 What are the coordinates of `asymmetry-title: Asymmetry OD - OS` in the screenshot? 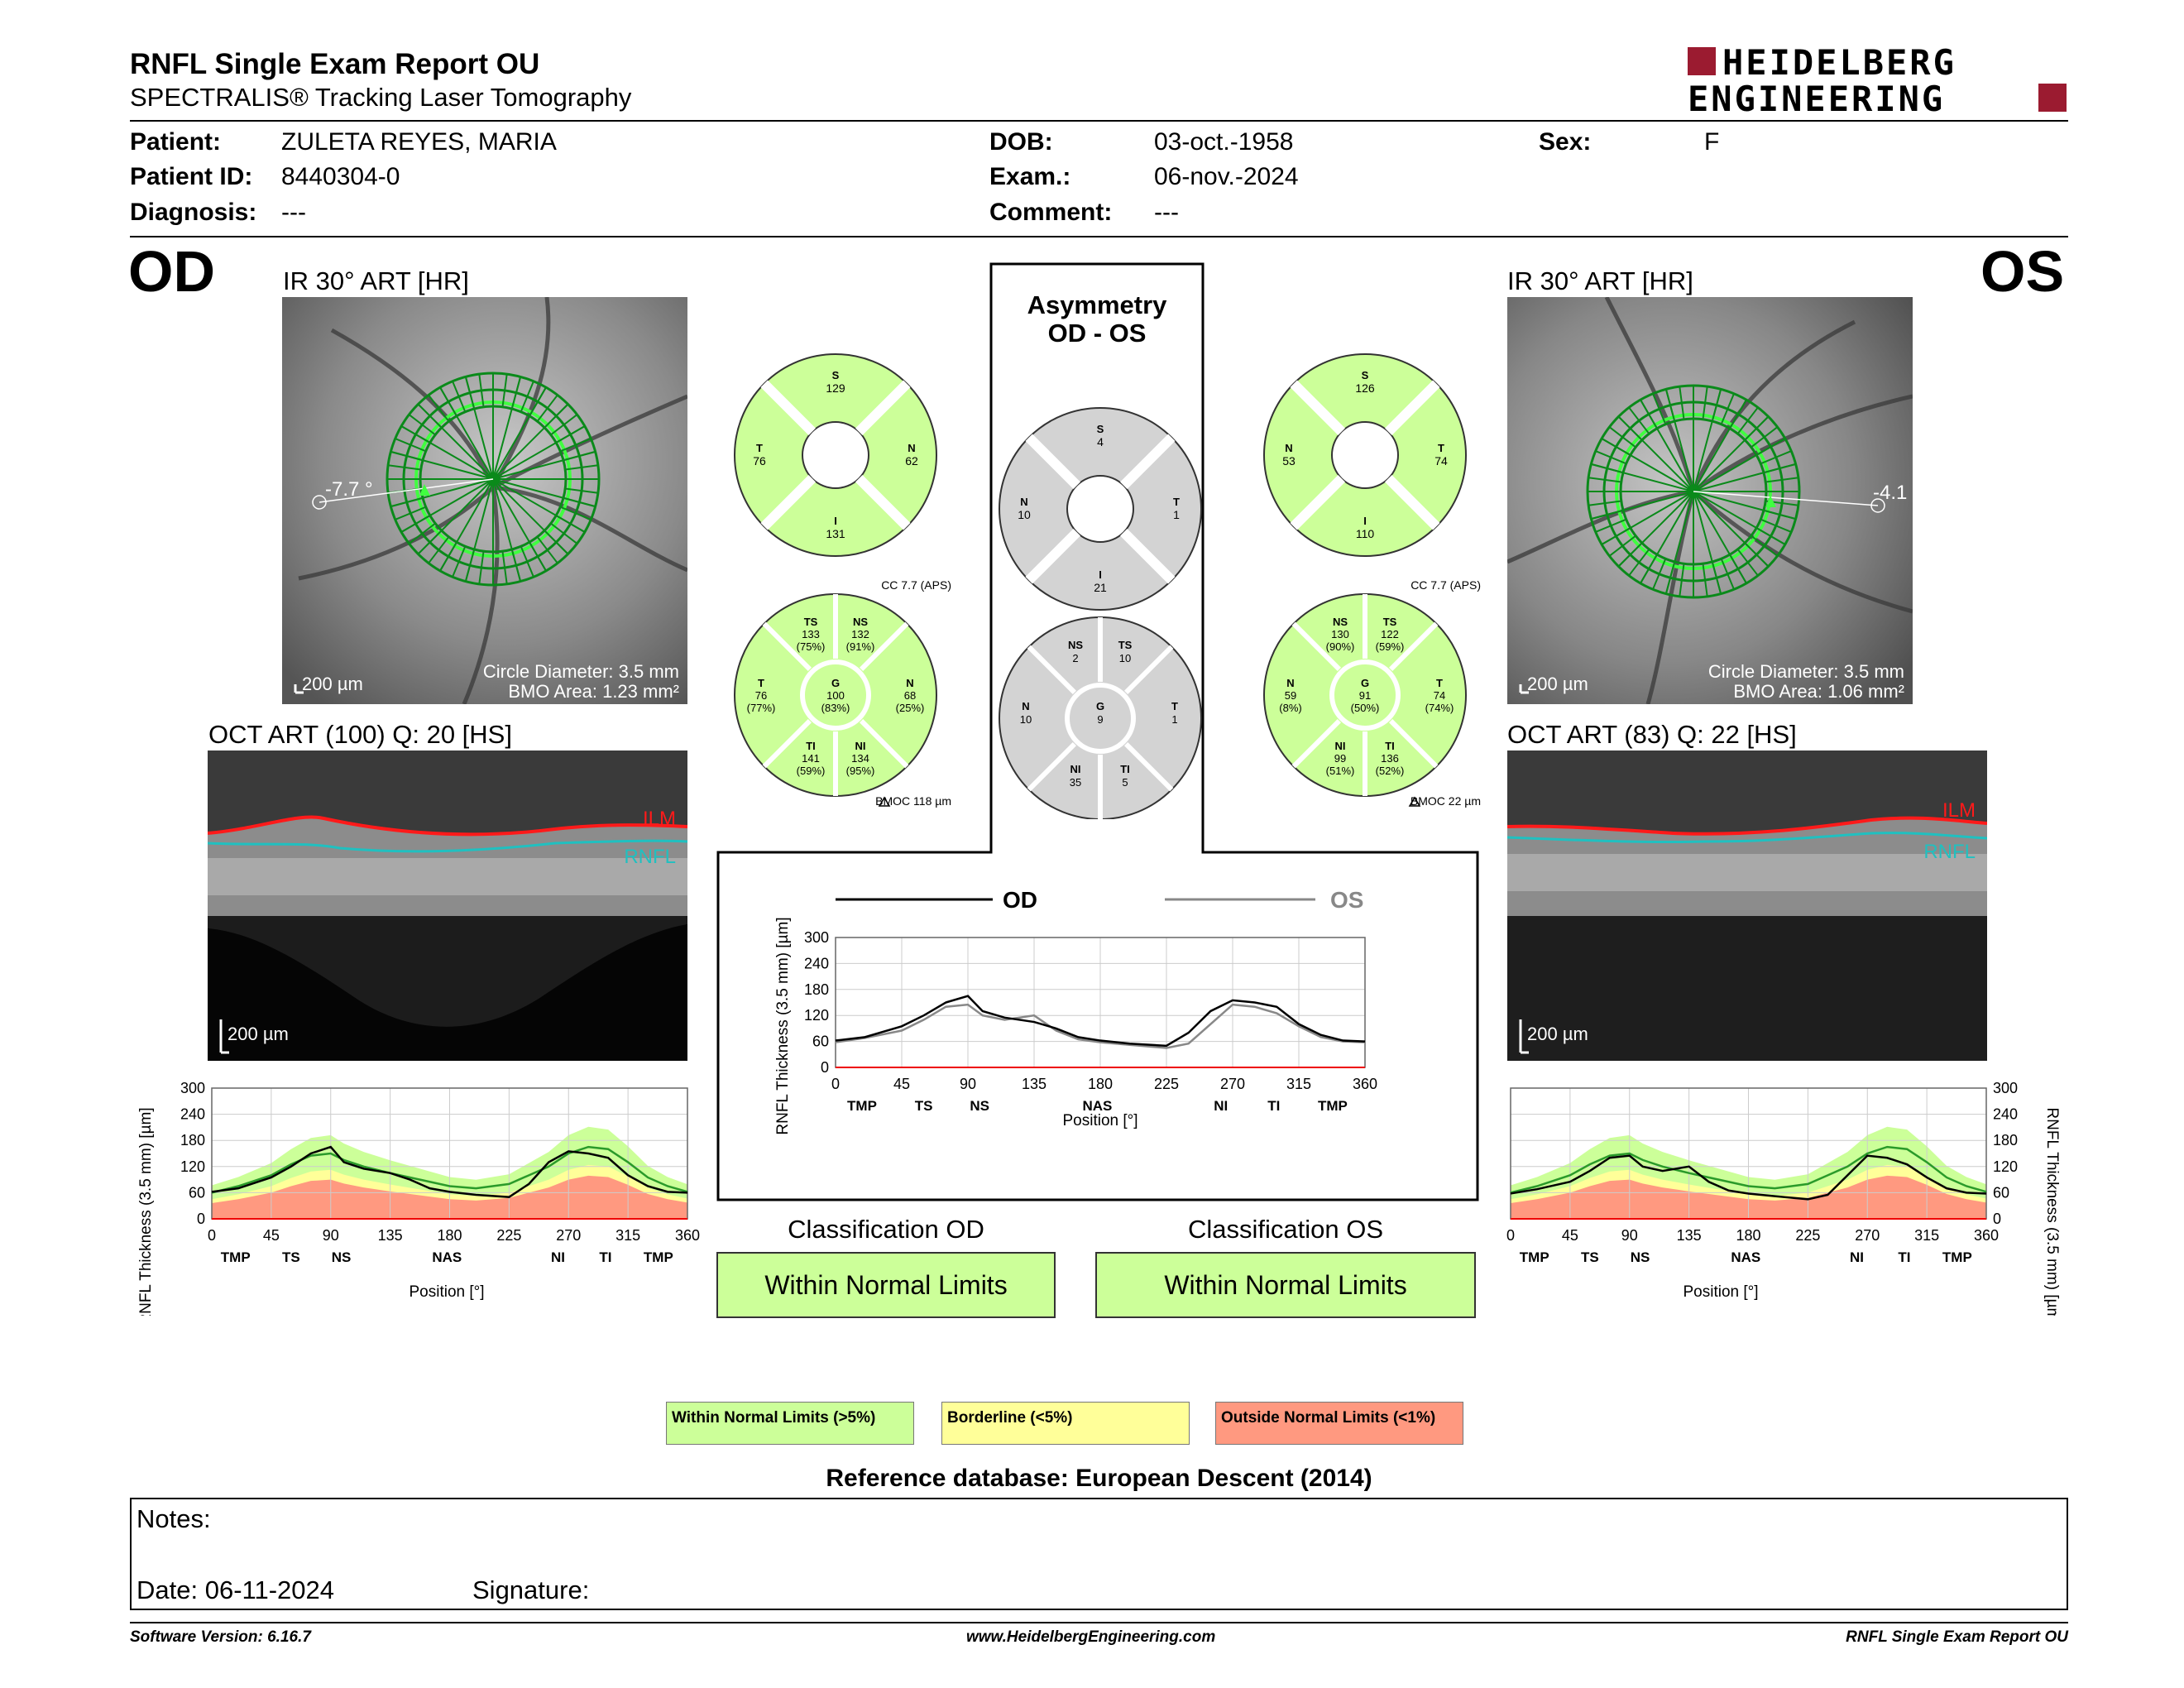 It's located at (1097, 319).